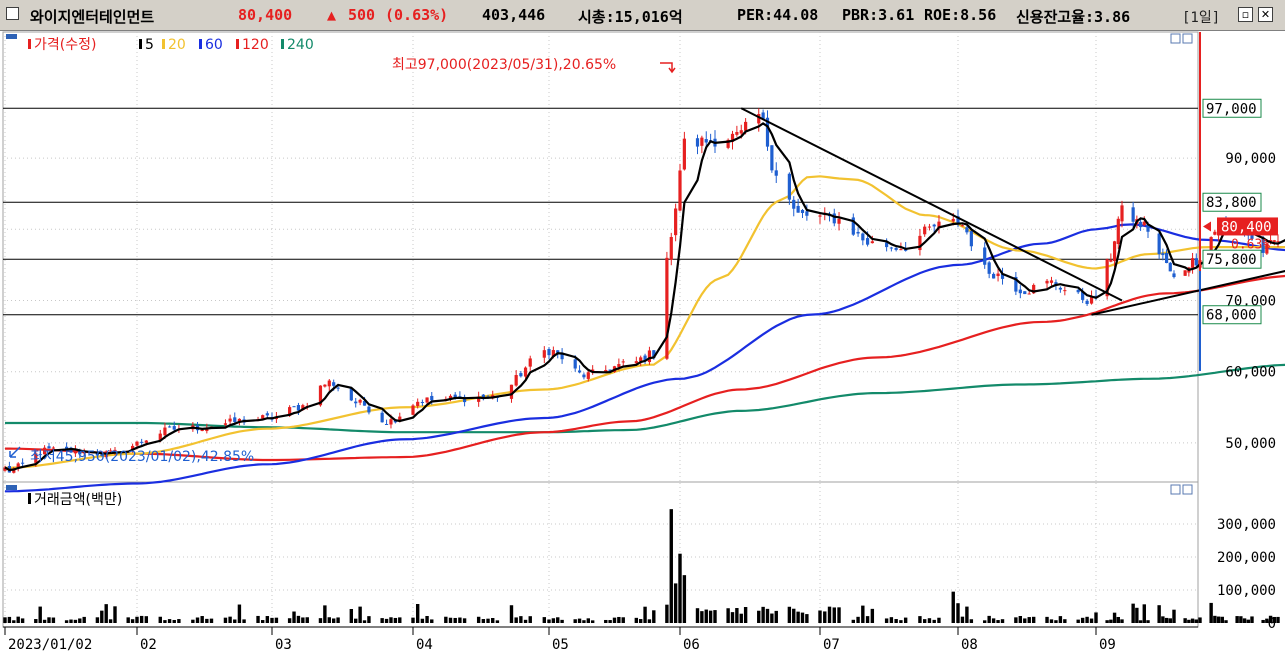 The image size is (1285, 659). What do you see at coordinates (1247, 226) in the screenshot?
I see `current-price-box` at bounding box center [1247, 226].